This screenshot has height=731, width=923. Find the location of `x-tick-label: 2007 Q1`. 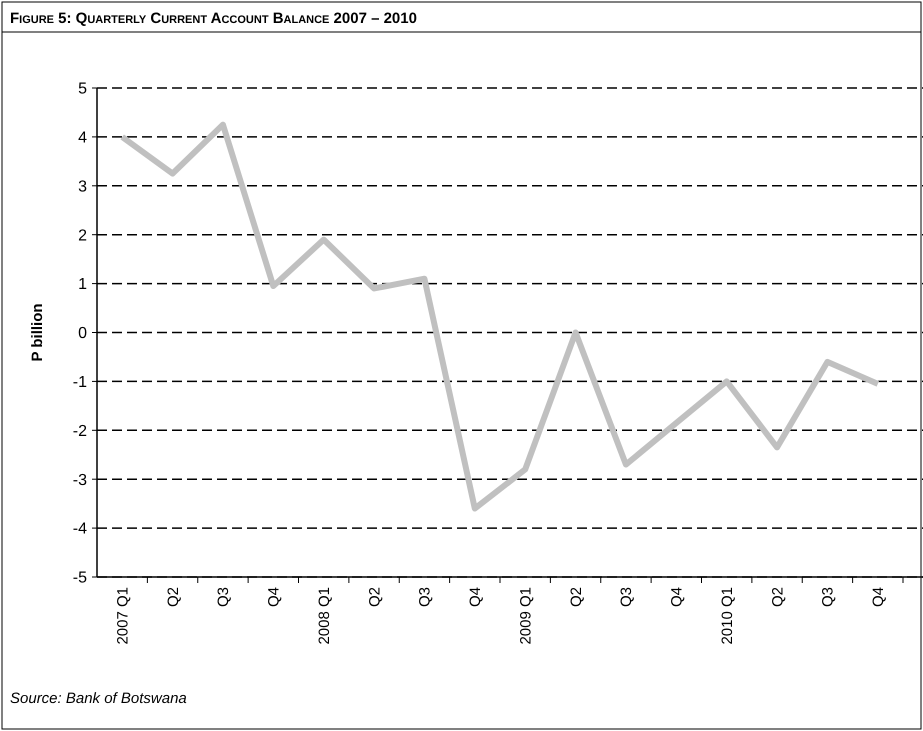

x-tick-label: 2007 Q1 is located at coordinates (123, 616).